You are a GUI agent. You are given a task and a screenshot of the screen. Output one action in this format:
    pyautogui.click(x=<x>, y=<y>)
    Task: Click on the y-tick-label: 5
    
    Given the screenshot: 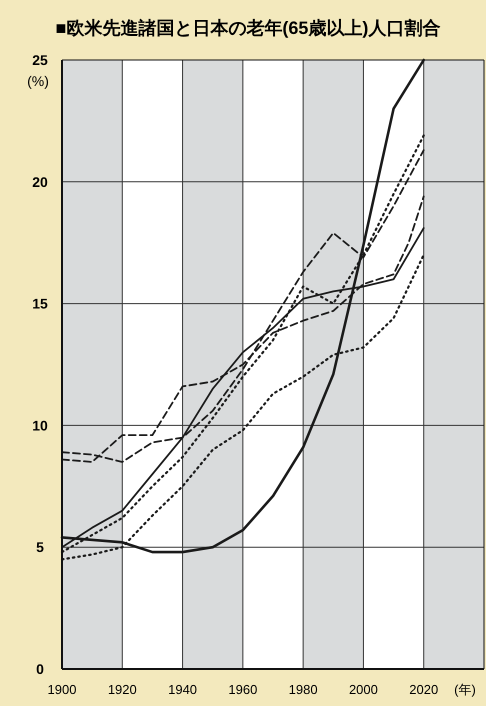 What is the action you would take?
    pyautogui.click(x=40, y=547)
    